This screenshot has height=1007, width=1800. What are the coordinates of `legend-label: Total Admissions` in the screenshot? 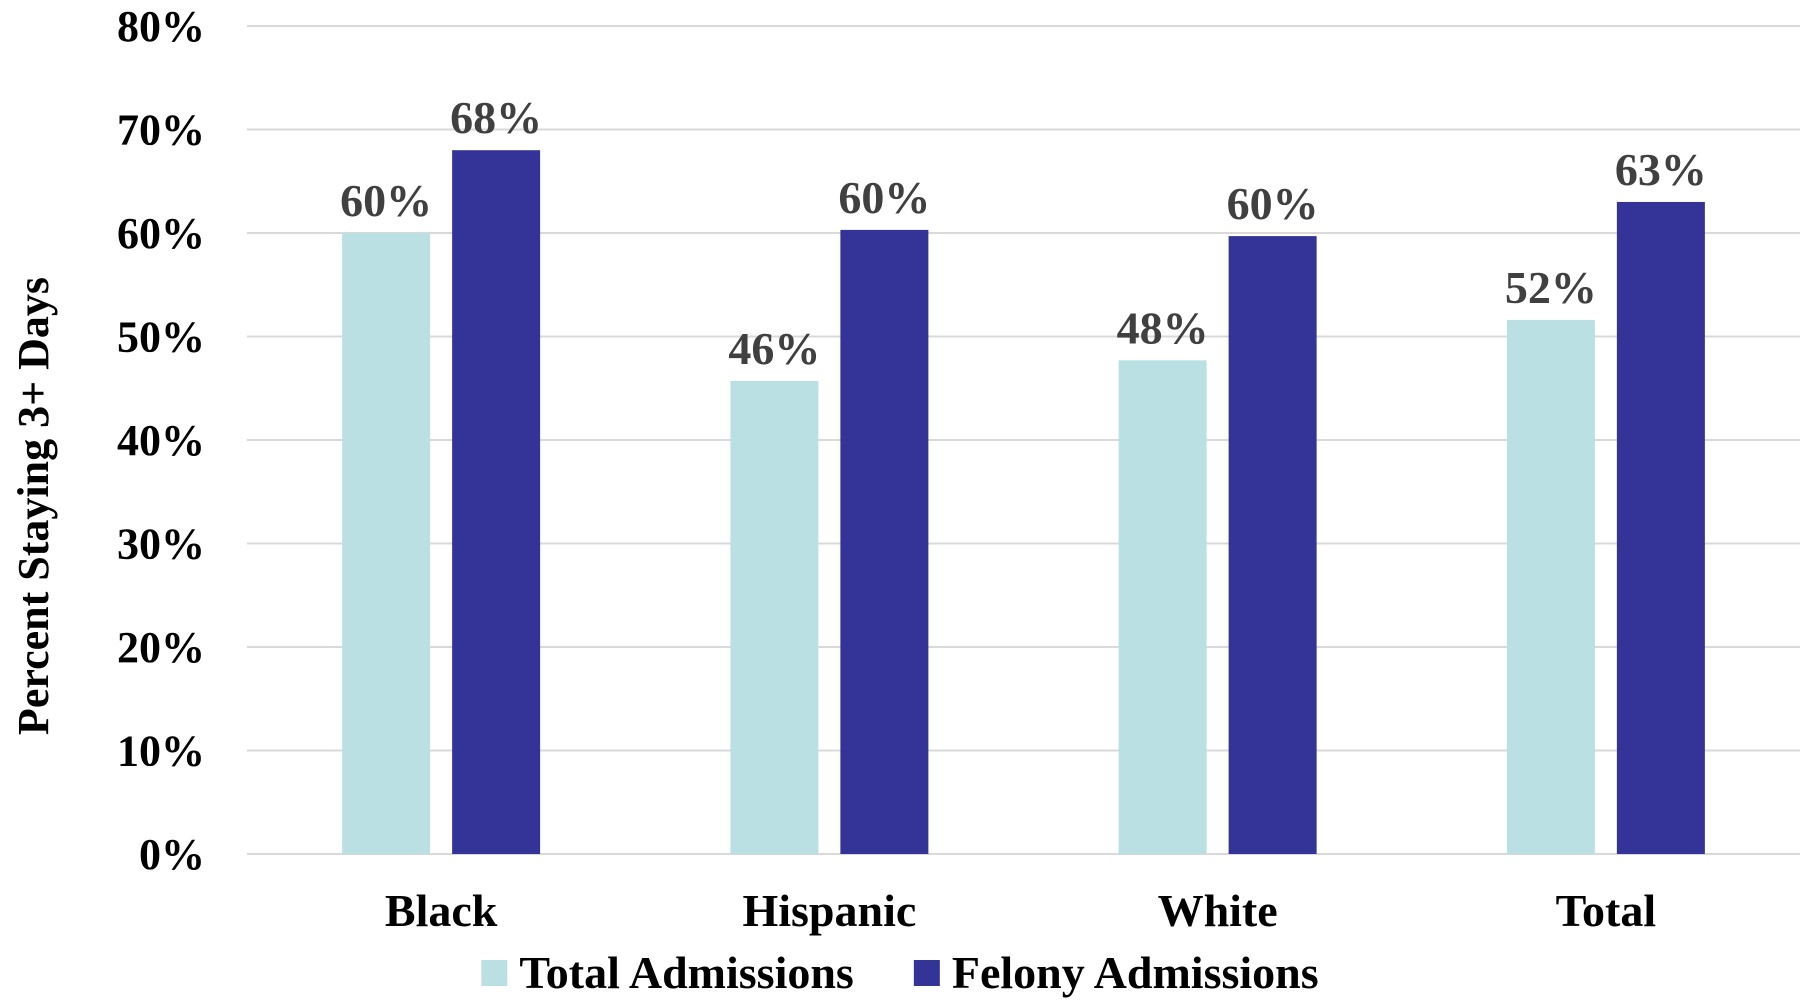 It's located at (686, 972).